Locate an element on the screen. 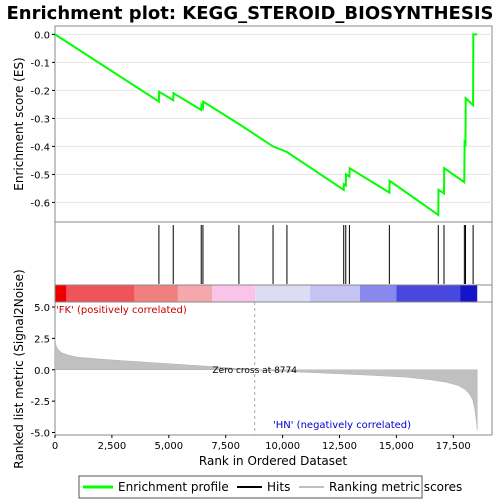 The width and height of the screenshot is (500, 500). es-y-tick-label: 0.0 is located at coordinates (42, 35).